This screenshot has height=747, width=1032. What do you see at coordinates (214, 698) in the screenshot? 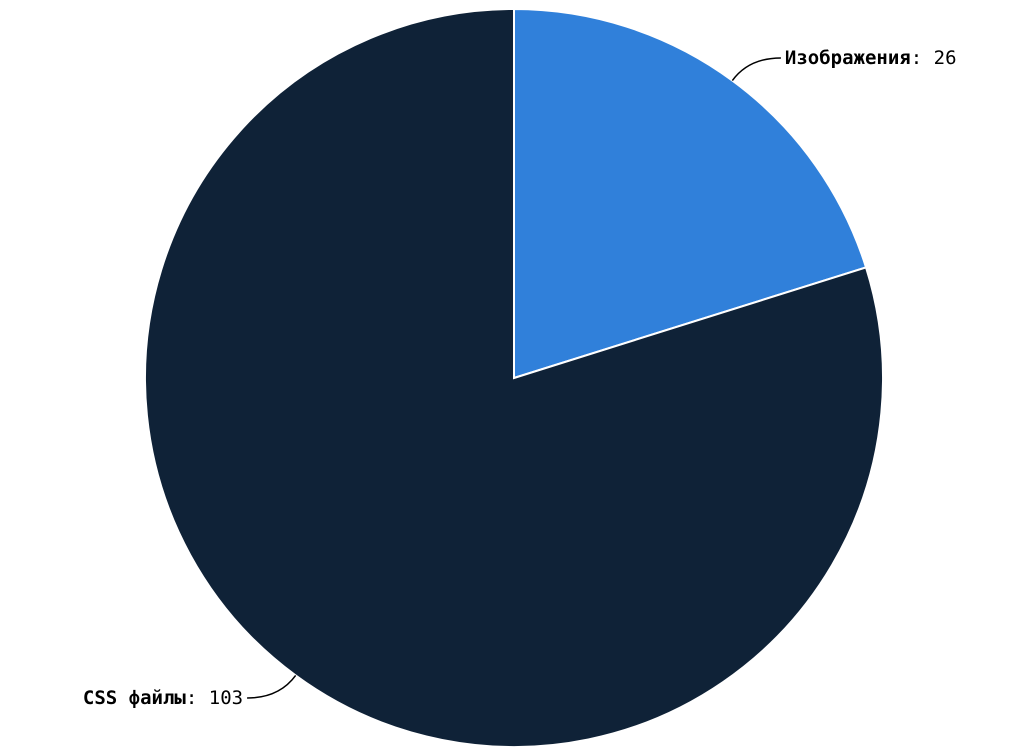
I see `slice-label-value: : 103` at bounding box center [214, 698].